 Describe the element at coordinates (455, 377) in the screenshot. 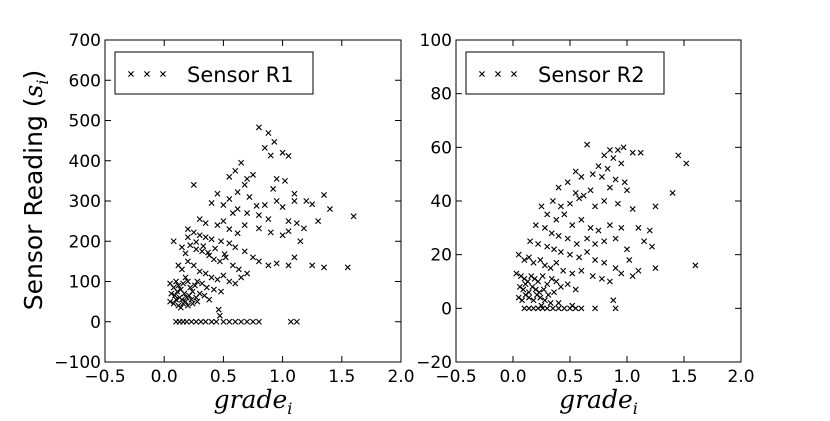

I see `x-tick-label: −0.5` at that location.